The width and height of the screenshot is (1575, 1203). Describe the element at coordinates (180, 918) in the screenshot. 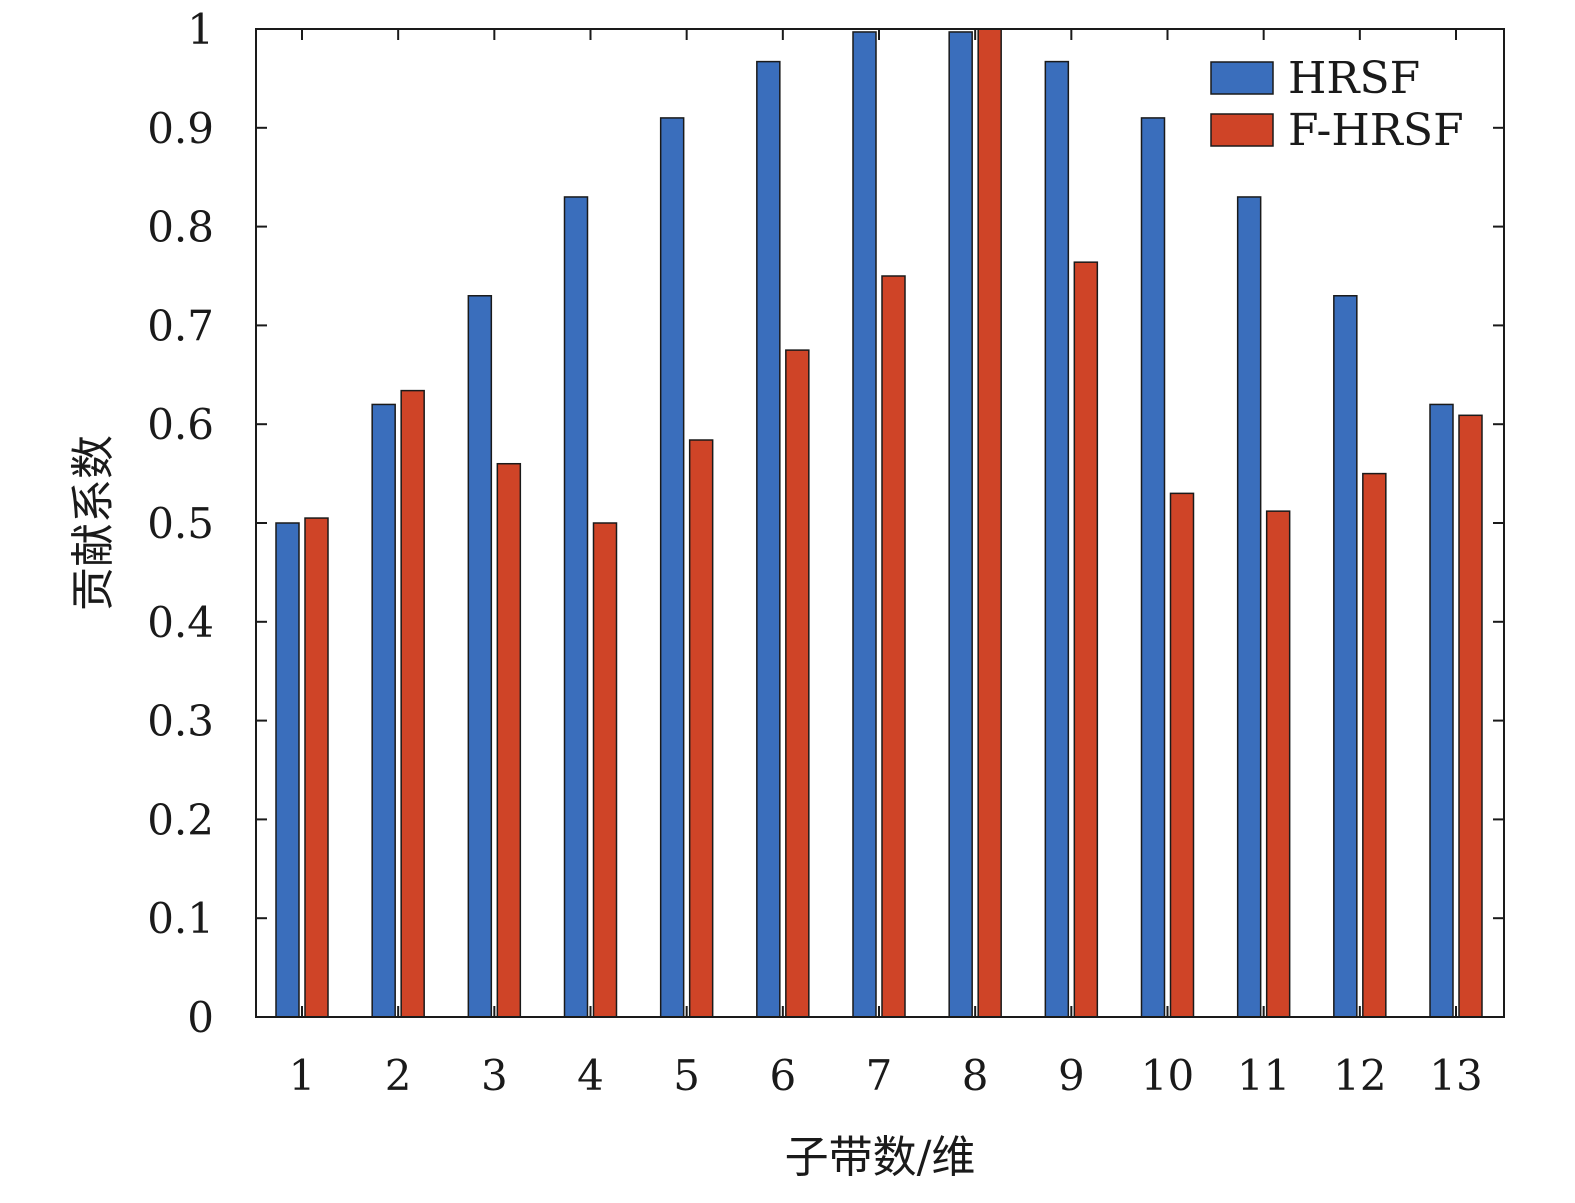

I see `y-tick-label: 0.1` at that location.